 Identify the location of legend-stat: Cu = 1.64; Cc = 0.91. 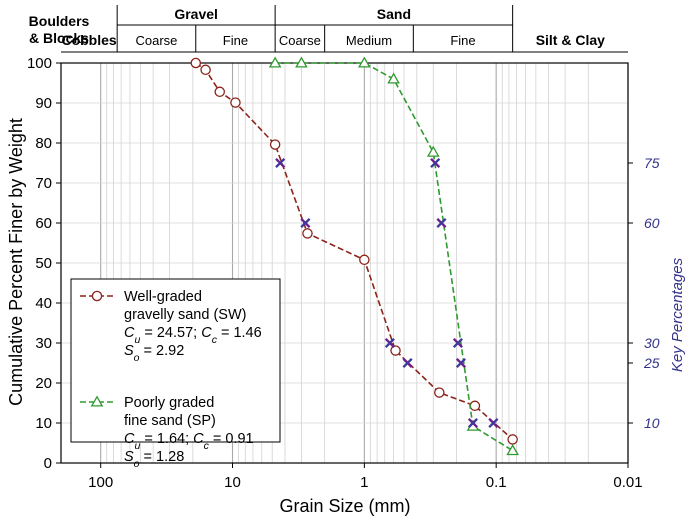
(189, 441).